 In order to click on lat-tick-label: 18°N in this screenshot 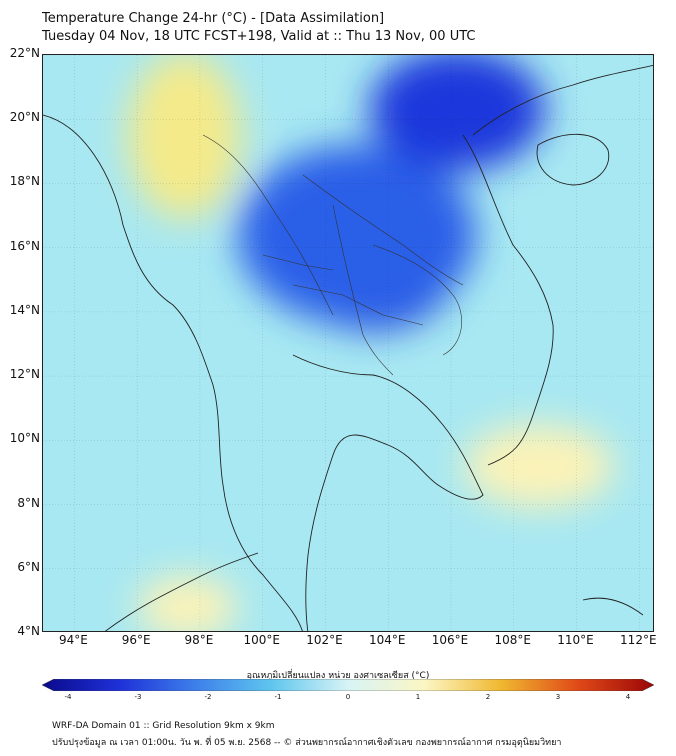, I will do `click(24, 181)`.